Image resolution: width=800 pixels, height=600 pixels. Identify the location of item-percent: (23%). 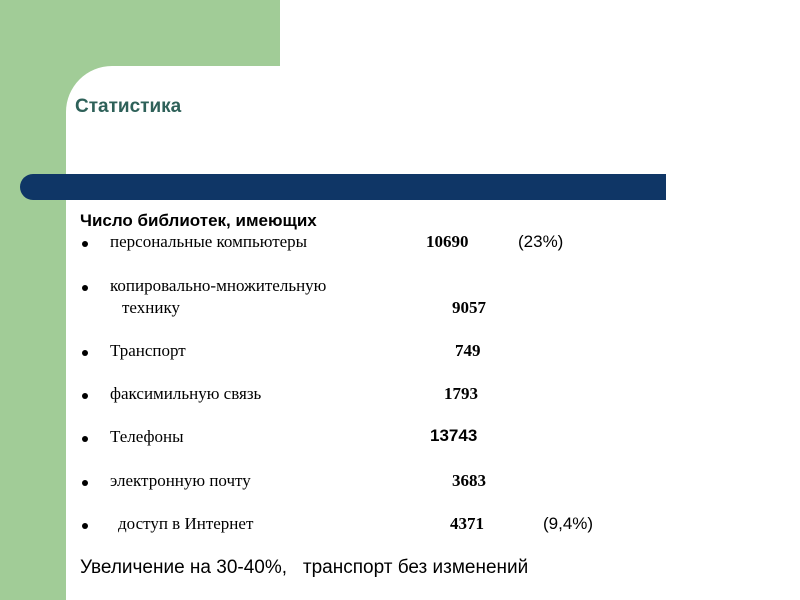
(541, 241).